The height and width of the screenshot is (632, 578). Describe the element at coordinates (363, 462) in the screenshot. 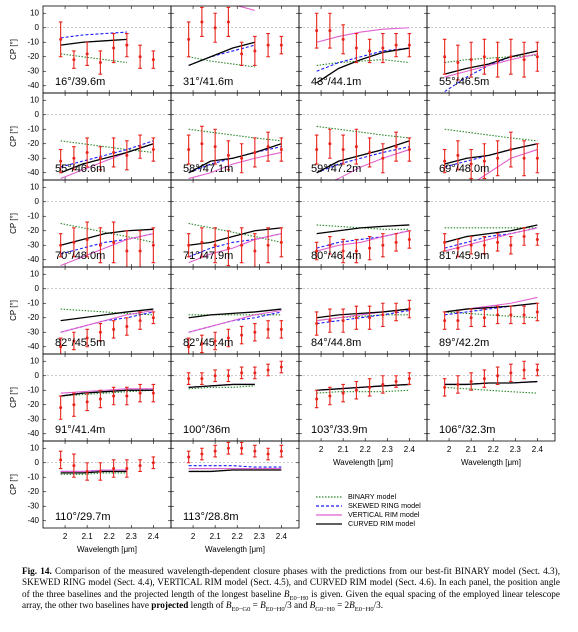

I see `x-axis-label: Wavelength [μm]` at that location.